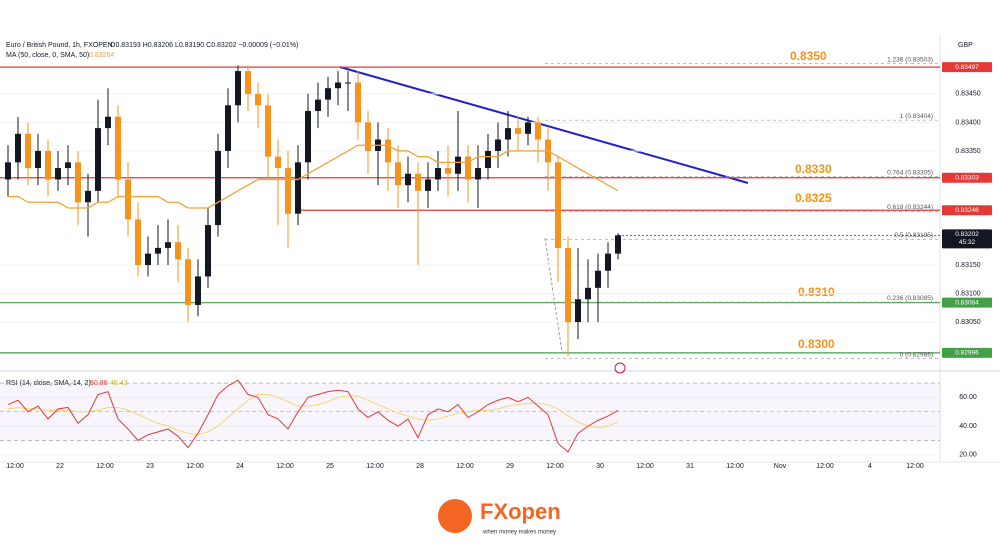 This screenshot has width=1000, height=549. What do you see at coordinates (967, 293) in the screenshot?
I see `y-tick-label: 0.83100` at bounding box center [967, 293].